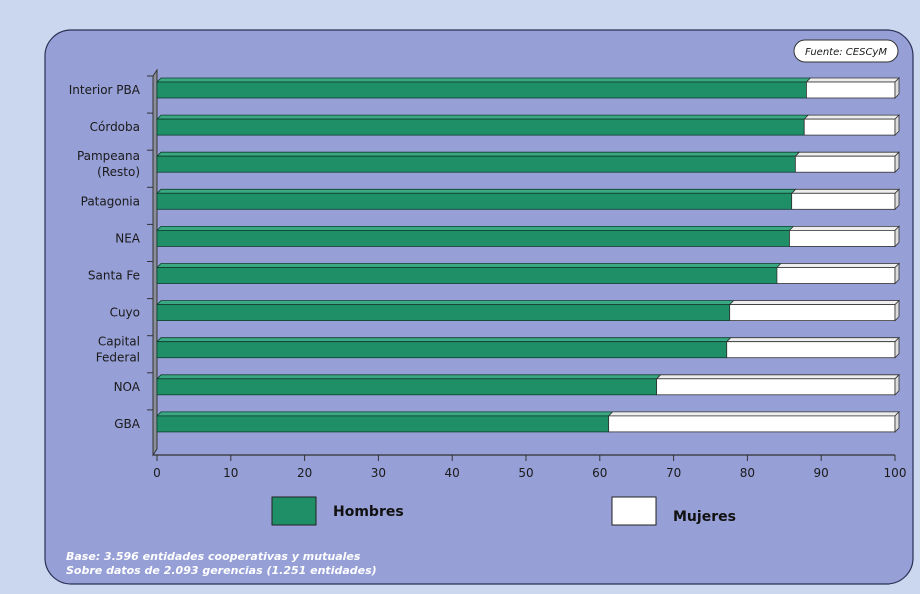  What do you see at coordinates (127, 387) in the screenshot?
I see `category-label-noa: NOA` at bounding box center [127, 387].